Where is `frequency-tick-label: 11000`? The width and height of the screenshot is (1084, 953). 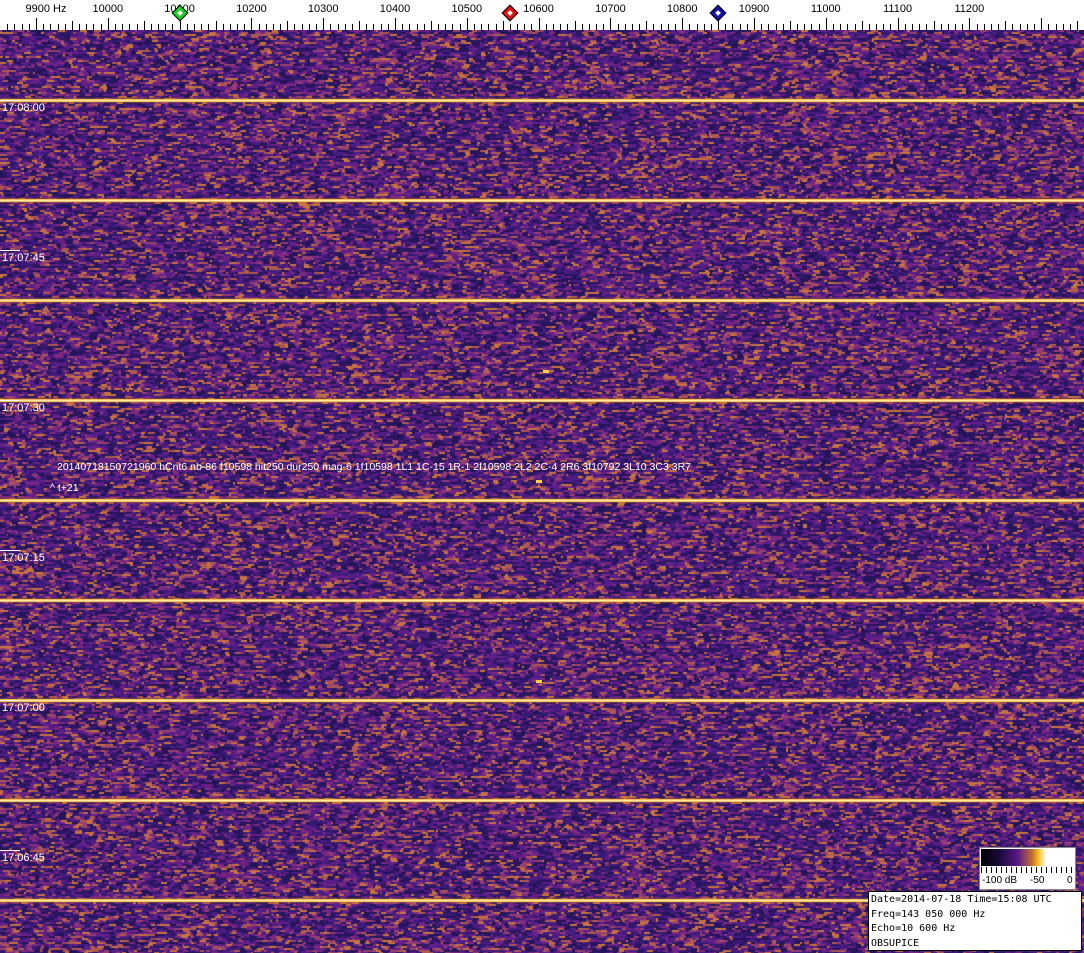 frequency-tick-label: 11000 is located at coordinates (825, 9).